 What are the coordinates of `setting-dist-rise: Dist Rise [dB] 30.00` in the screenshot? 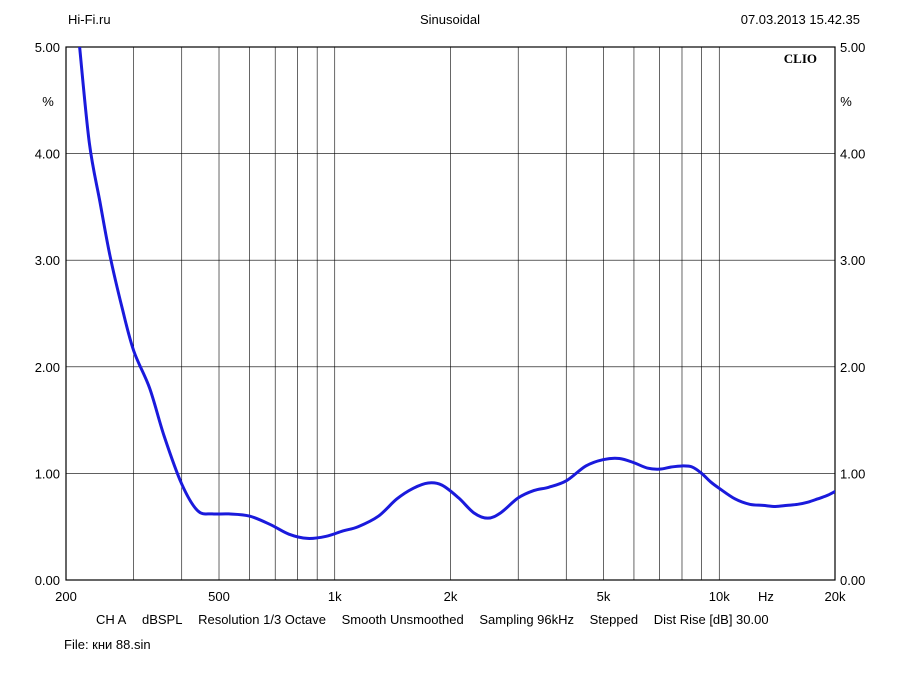 It's located at (711, 619).